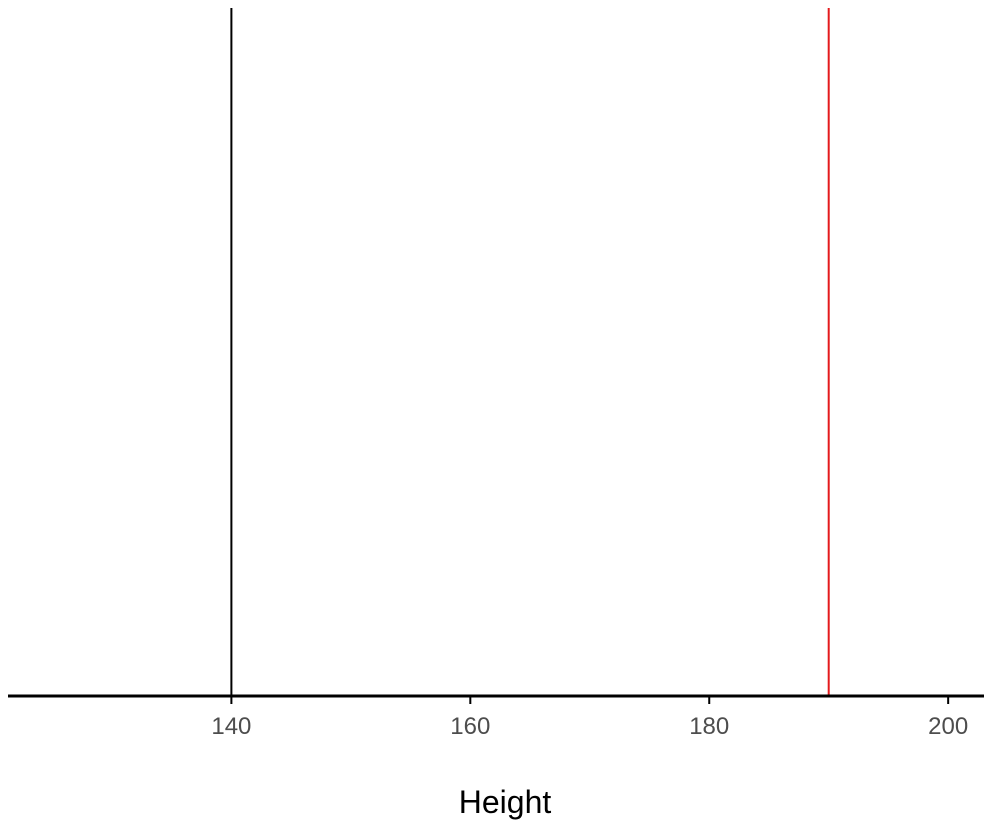 The width and height of the screenshot is (984, 822). I want to click on x-tick-label: 160, so click(470, 726).